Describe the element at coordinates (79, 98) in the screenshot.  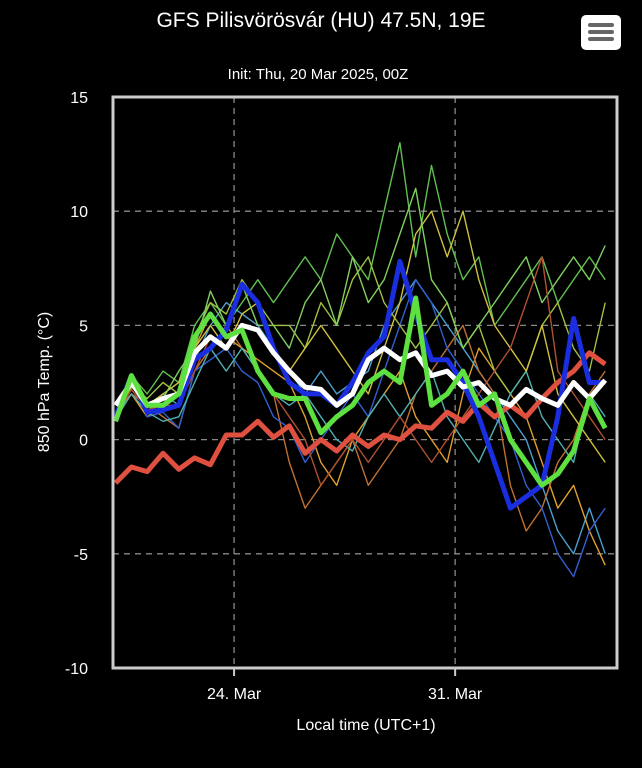
I see `y-tick-label: 15` at that location.